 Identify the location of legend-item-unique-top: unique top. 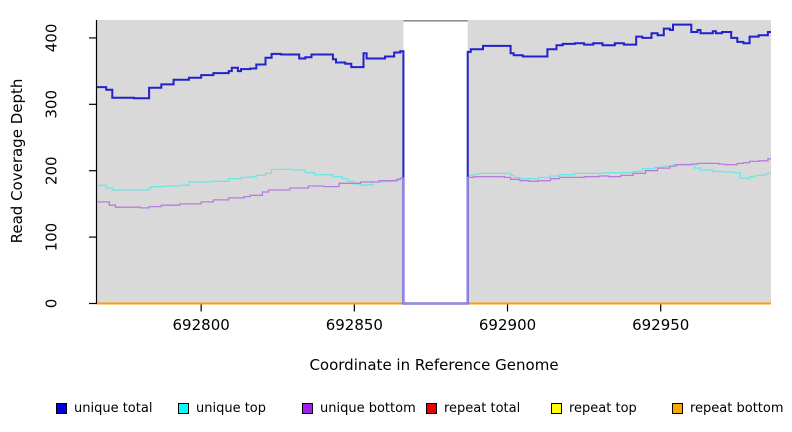
(222, 408).